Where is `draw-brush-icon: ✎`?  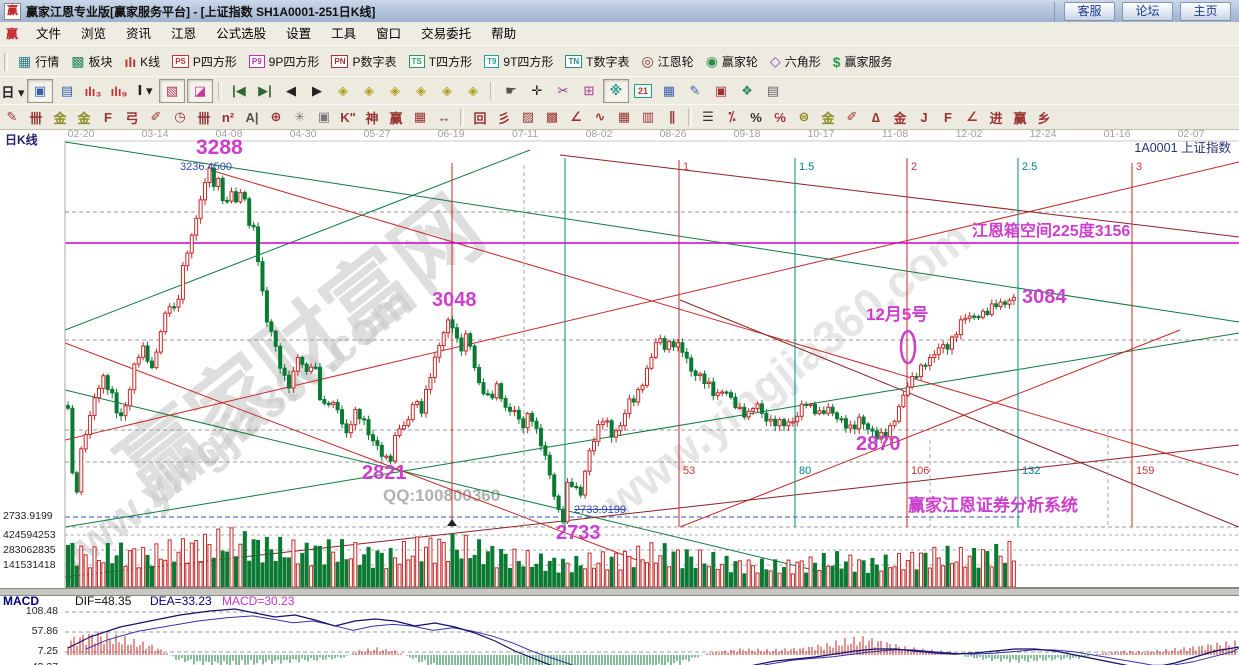 draw-brush-icon: ✎ is located at coordinates (12, 116).